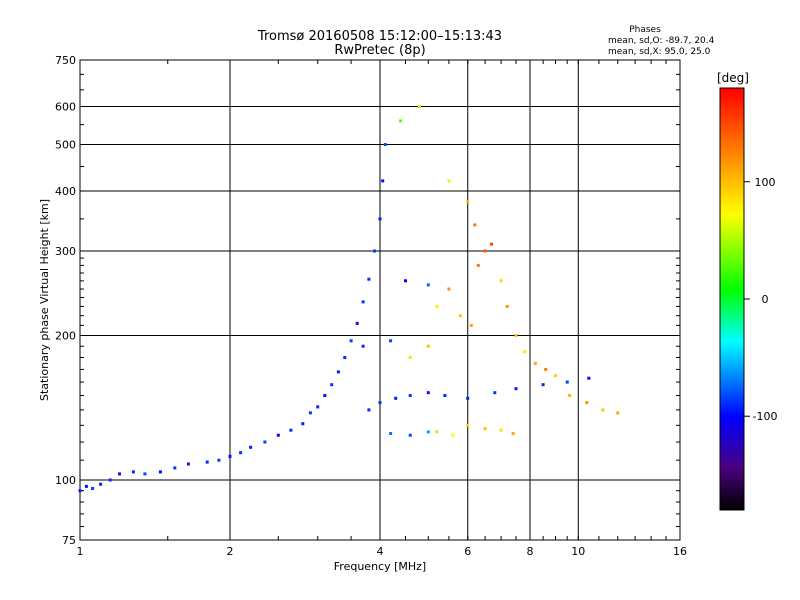  What do you see at coordinates (530, 551) in the screenshot?
I see `x-tick-label: 8` at bounding box center [530, 551].